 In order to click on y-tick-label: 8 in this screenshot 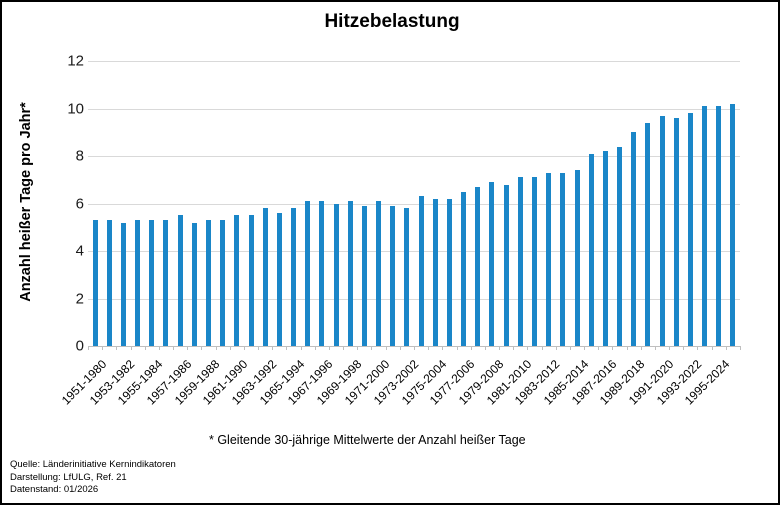, I will do `click(79, 156)`.